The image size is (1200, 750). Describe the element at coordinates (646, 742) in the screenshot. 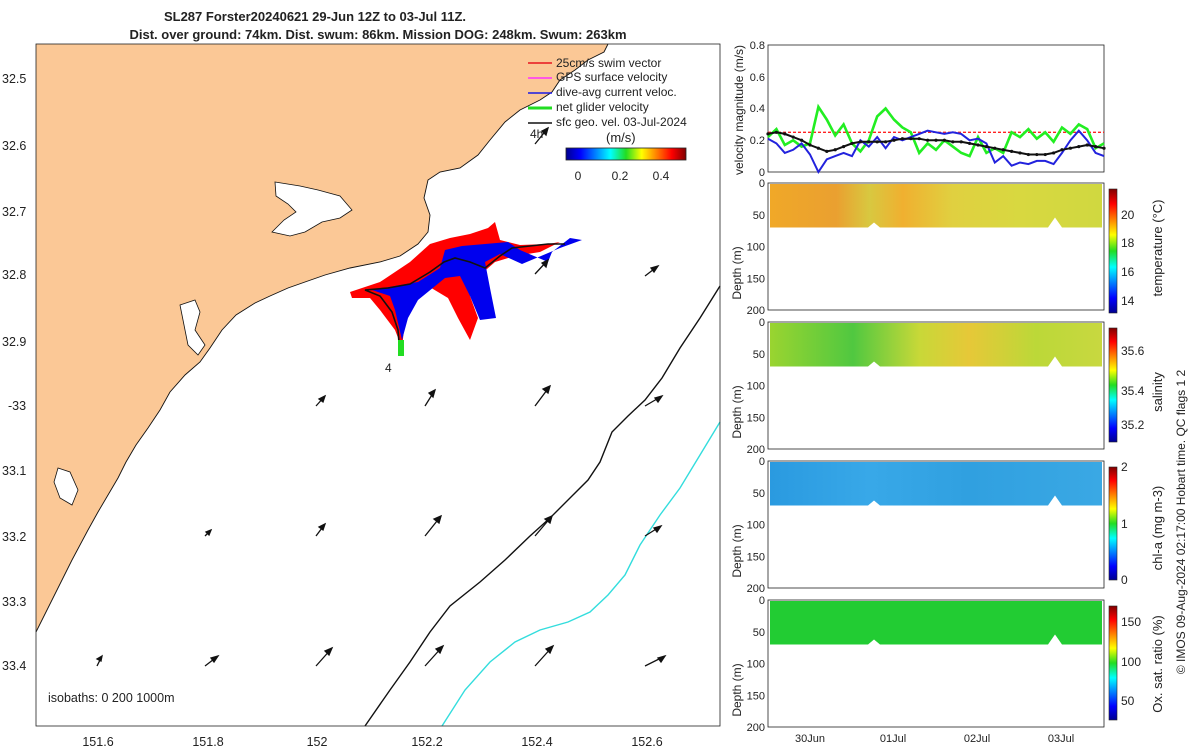

I see `lon-tick-label: 152.6` at that location.